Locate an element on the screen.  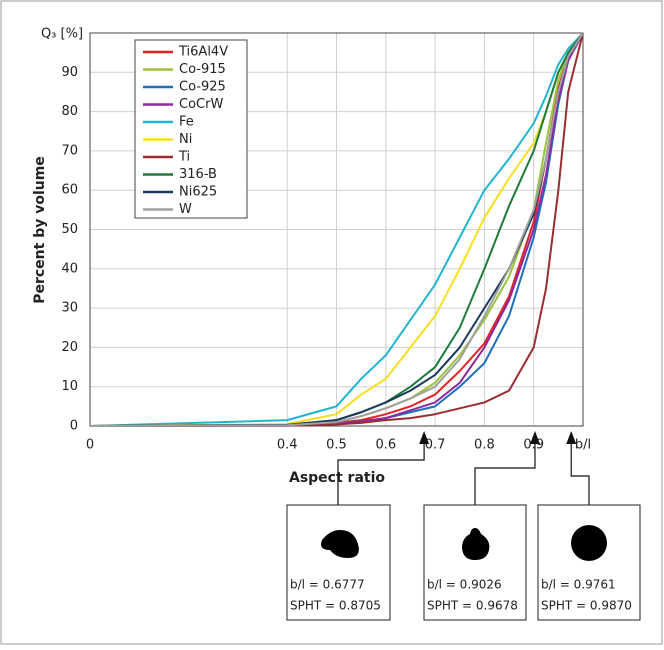
legend-label: CoCrW is located at coordinates (201, 104).